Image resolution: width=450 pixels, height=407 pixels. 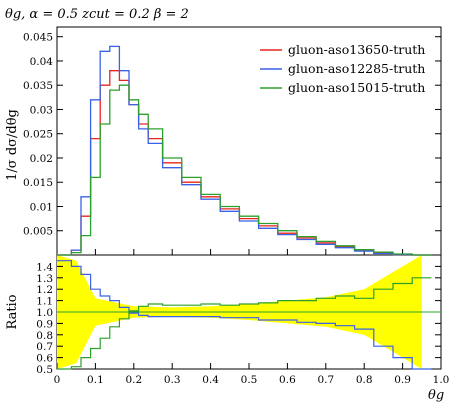 I want to click on y-tick-label: 0.01, so click(x=41, y=207).